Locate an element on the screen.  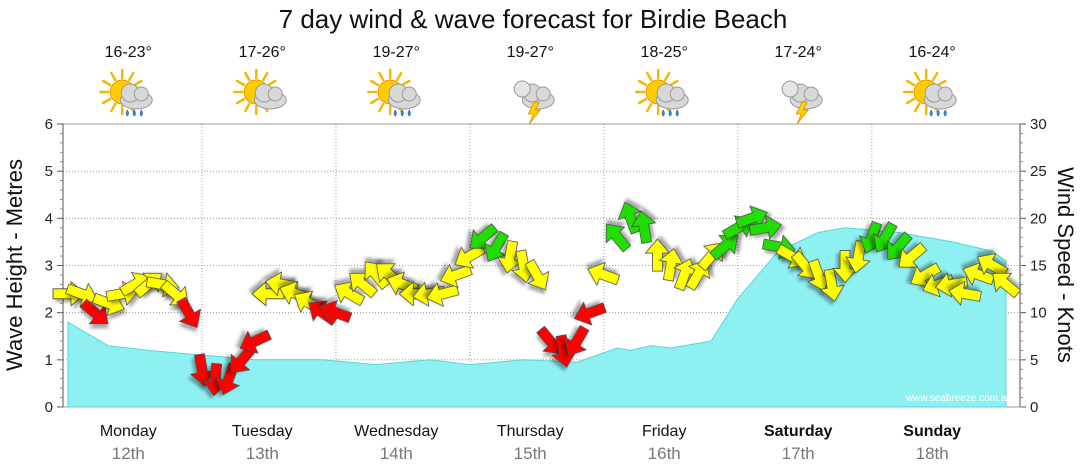
day-date-label: 13th is located at coordinates (262, 453).